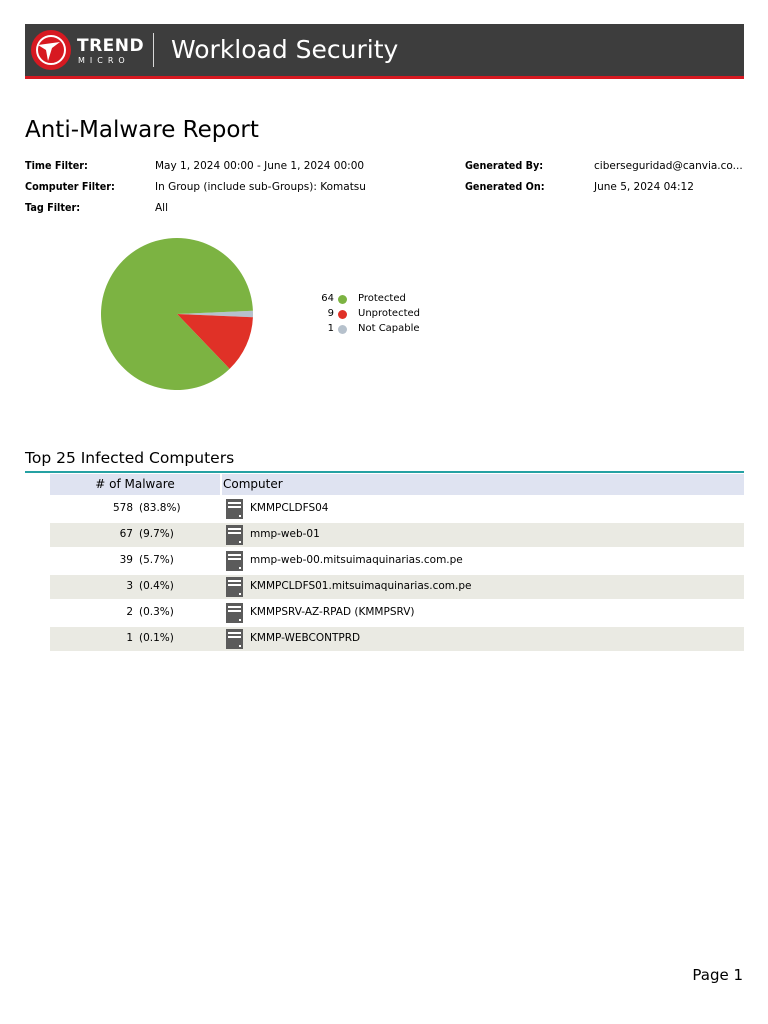  I want to click on legend-label: Not Capable, so click(389, 328).